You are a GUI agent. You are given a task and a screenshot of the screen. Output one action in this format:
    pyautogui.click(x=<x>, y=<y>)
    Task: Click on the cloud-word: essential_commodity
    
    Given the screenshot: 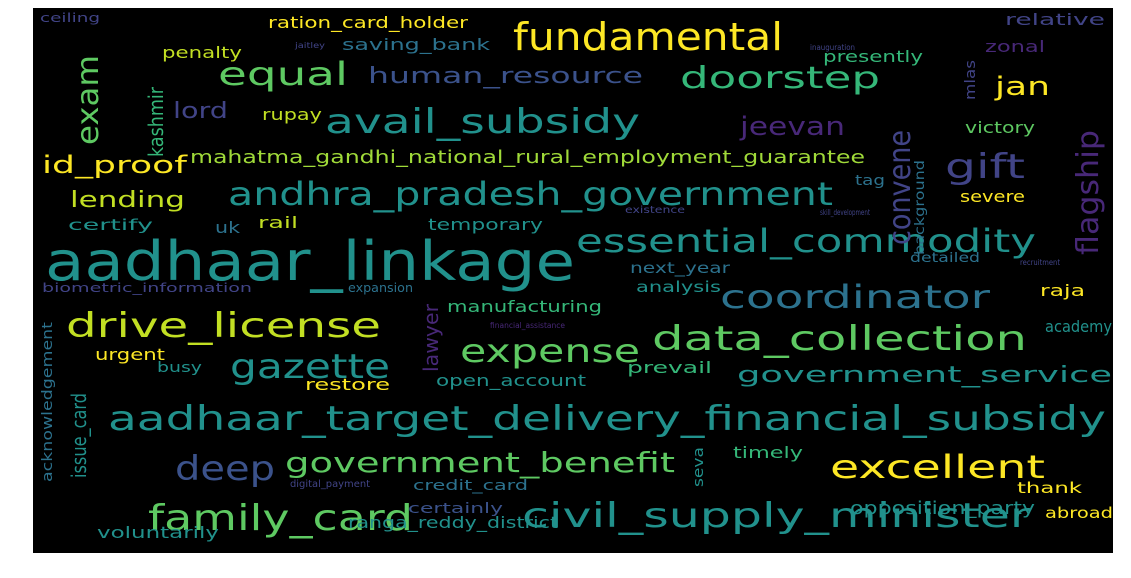 What is the action you would take?
    pyautogui.click(x=806, y=241)
    